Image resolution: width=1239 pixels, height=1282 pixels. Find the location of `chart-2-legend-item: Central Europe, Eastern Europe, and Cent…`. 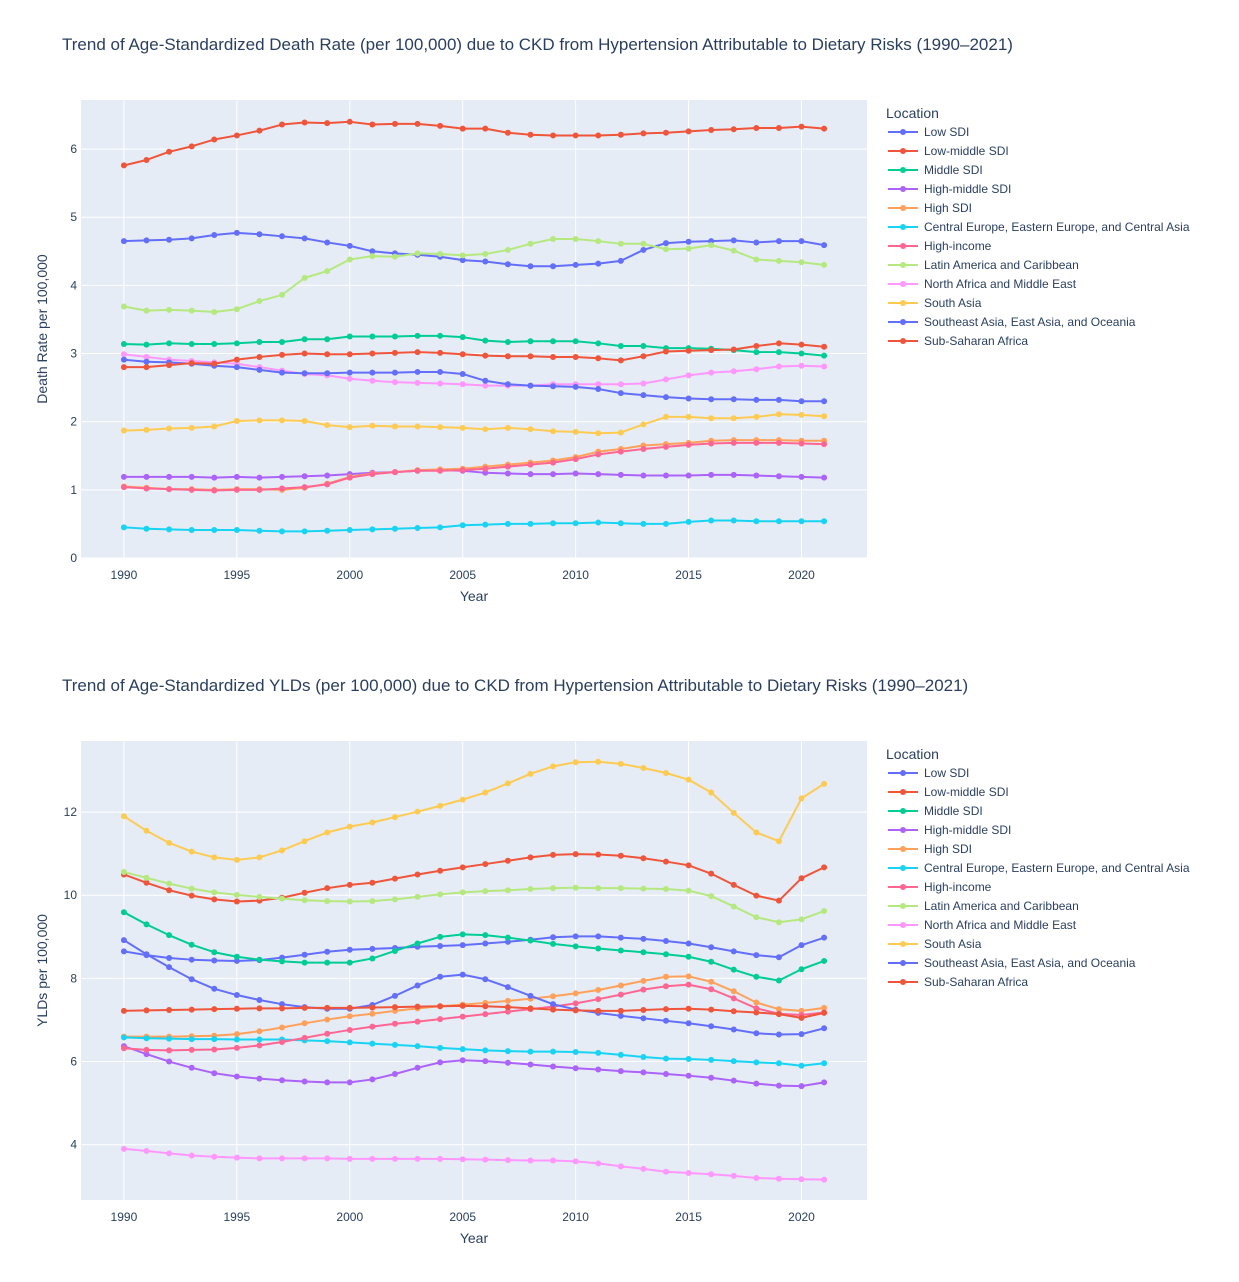

chart-2-legend-item: Central Europe, Eastern Europe, and Cent… is located at coordinates (1039, 868).